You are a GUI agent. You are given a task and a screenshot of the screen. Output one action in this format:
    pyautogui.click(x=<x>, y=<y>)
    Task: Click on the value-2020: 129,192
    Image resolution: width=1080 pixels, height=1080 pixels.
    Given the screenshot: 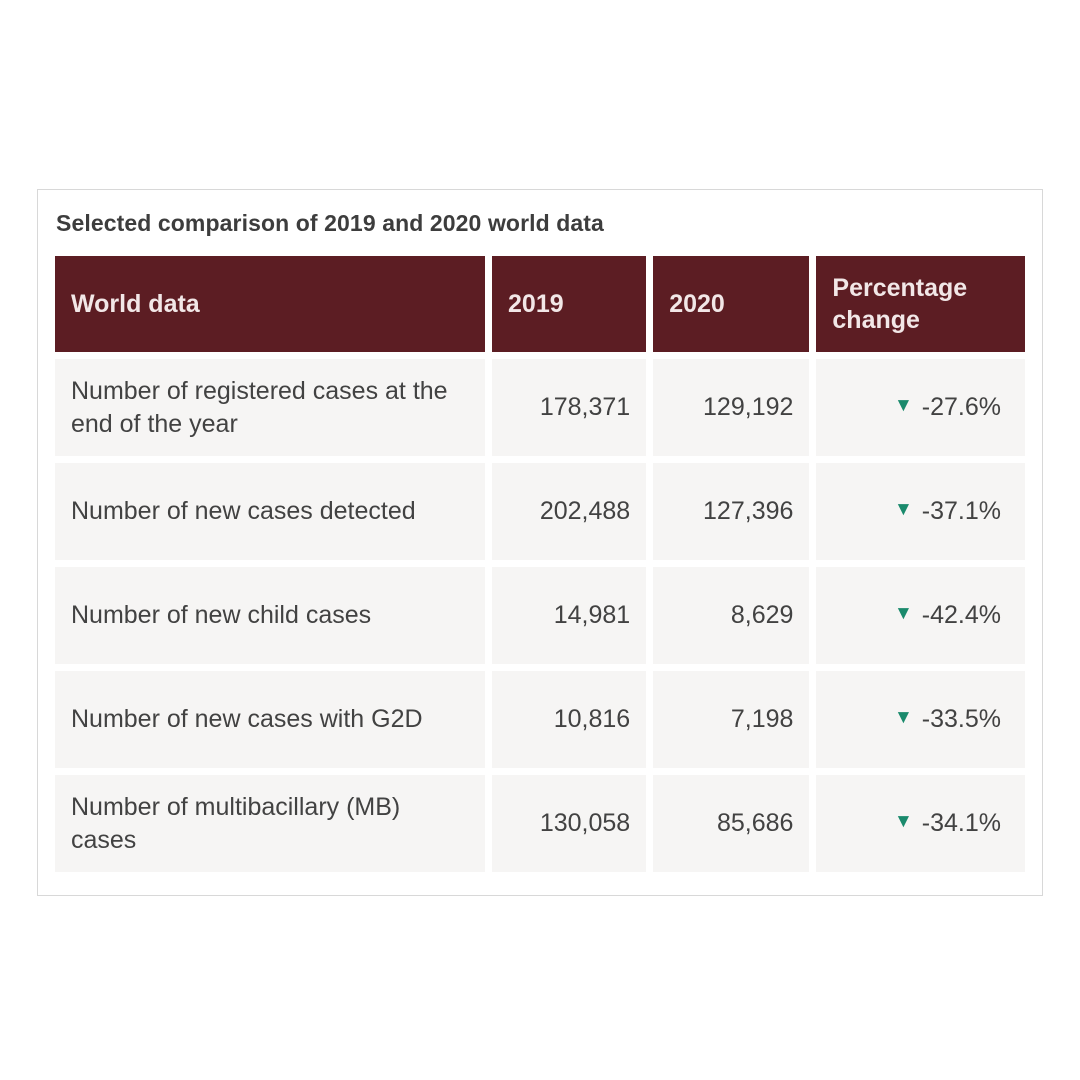 What is the action you would take?
    pyautogui.click(x=731, y=407)
    